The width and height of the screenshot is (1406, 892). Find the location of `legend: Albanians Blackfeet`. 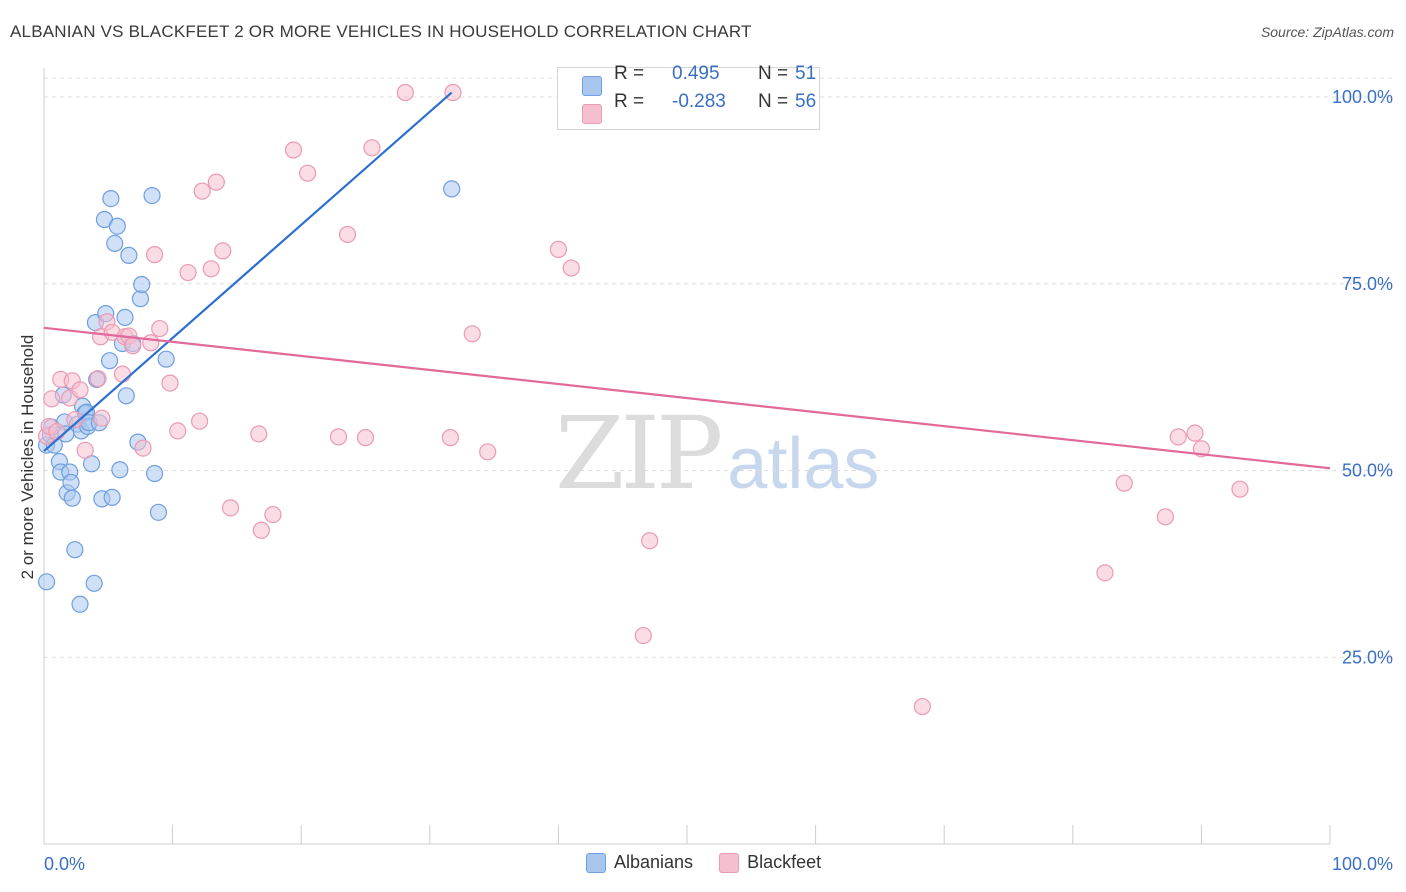

legend: Albanians Blackfeet is located at coordinates (703, 862).